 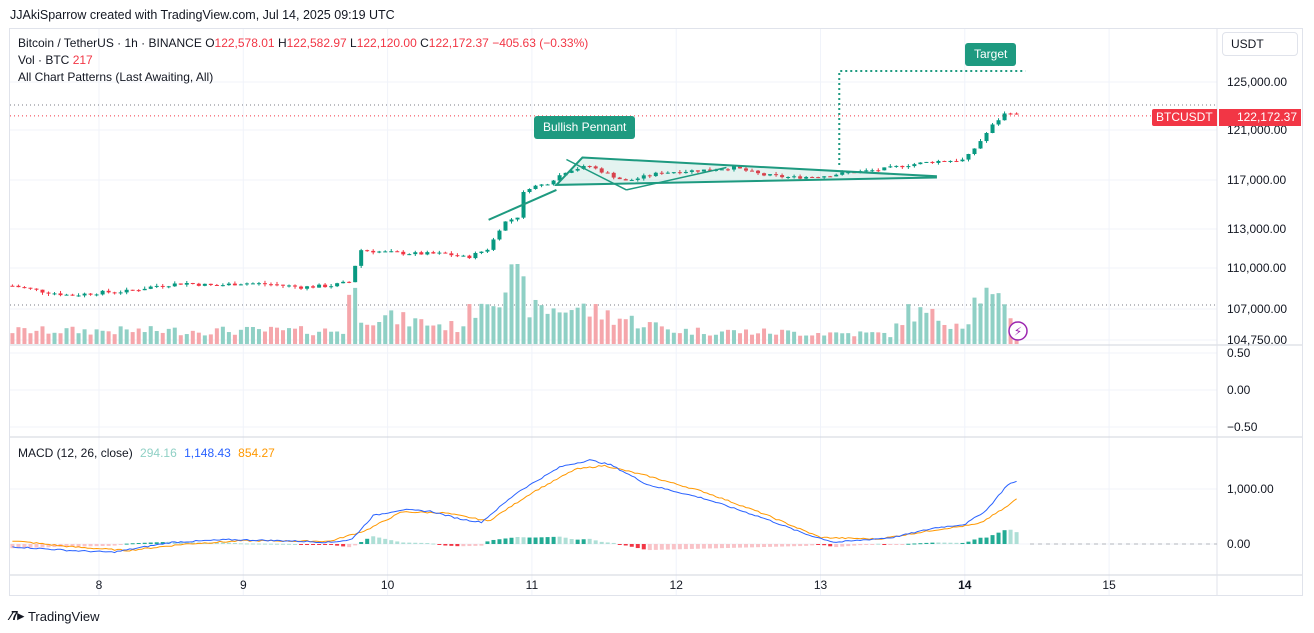 I want to click on price-axis-tick: 110,000.00, so click(x=1256, y=268).